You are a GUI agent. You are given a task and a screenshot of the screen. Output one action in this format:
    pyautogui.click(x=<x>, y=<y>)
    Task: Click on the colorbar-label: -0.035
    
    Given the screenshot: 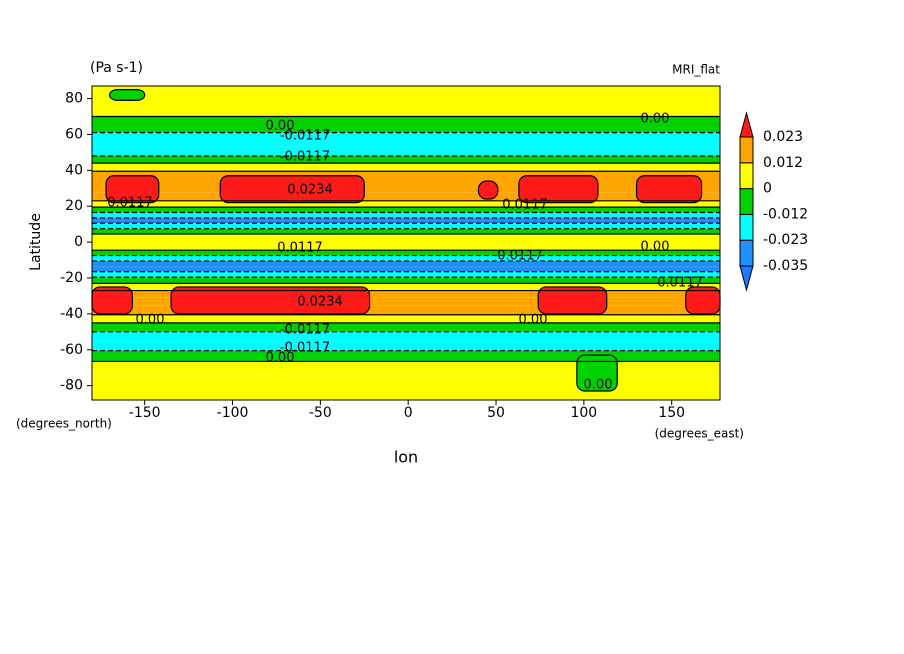 What is the action you would take?
    pyautogui.click(x=785, y=266)
    